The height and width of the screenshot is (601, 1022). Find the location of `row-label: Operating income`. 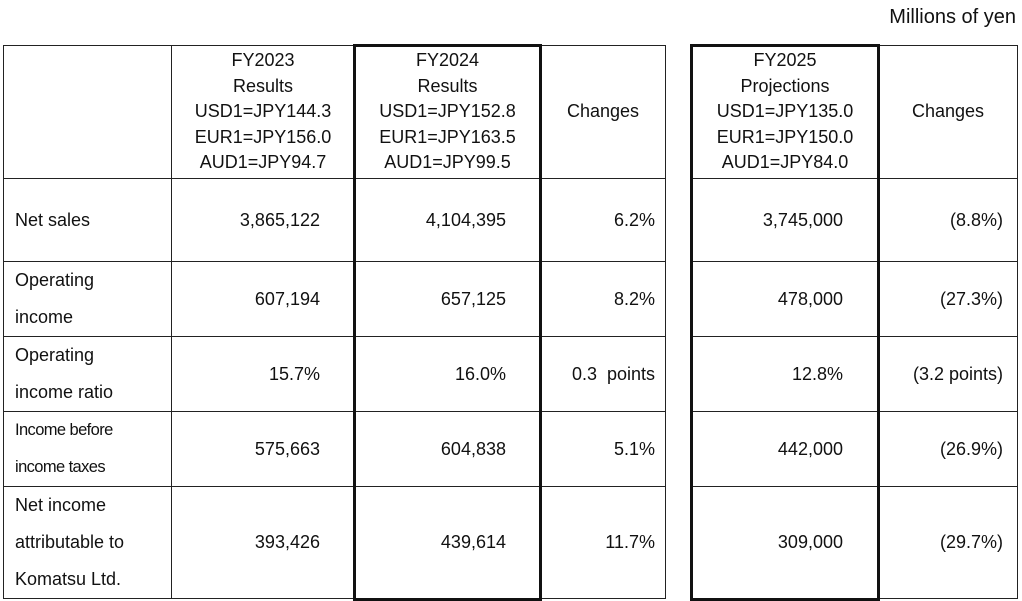

row-label: Operating income is located at coordinates (87, 299).